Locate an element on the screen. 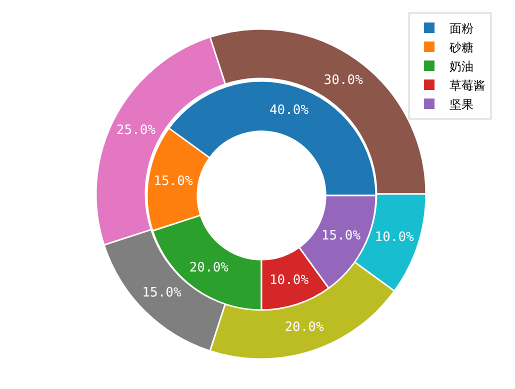  legend-label: 草莓酱 is located at coordinates (467, 85).